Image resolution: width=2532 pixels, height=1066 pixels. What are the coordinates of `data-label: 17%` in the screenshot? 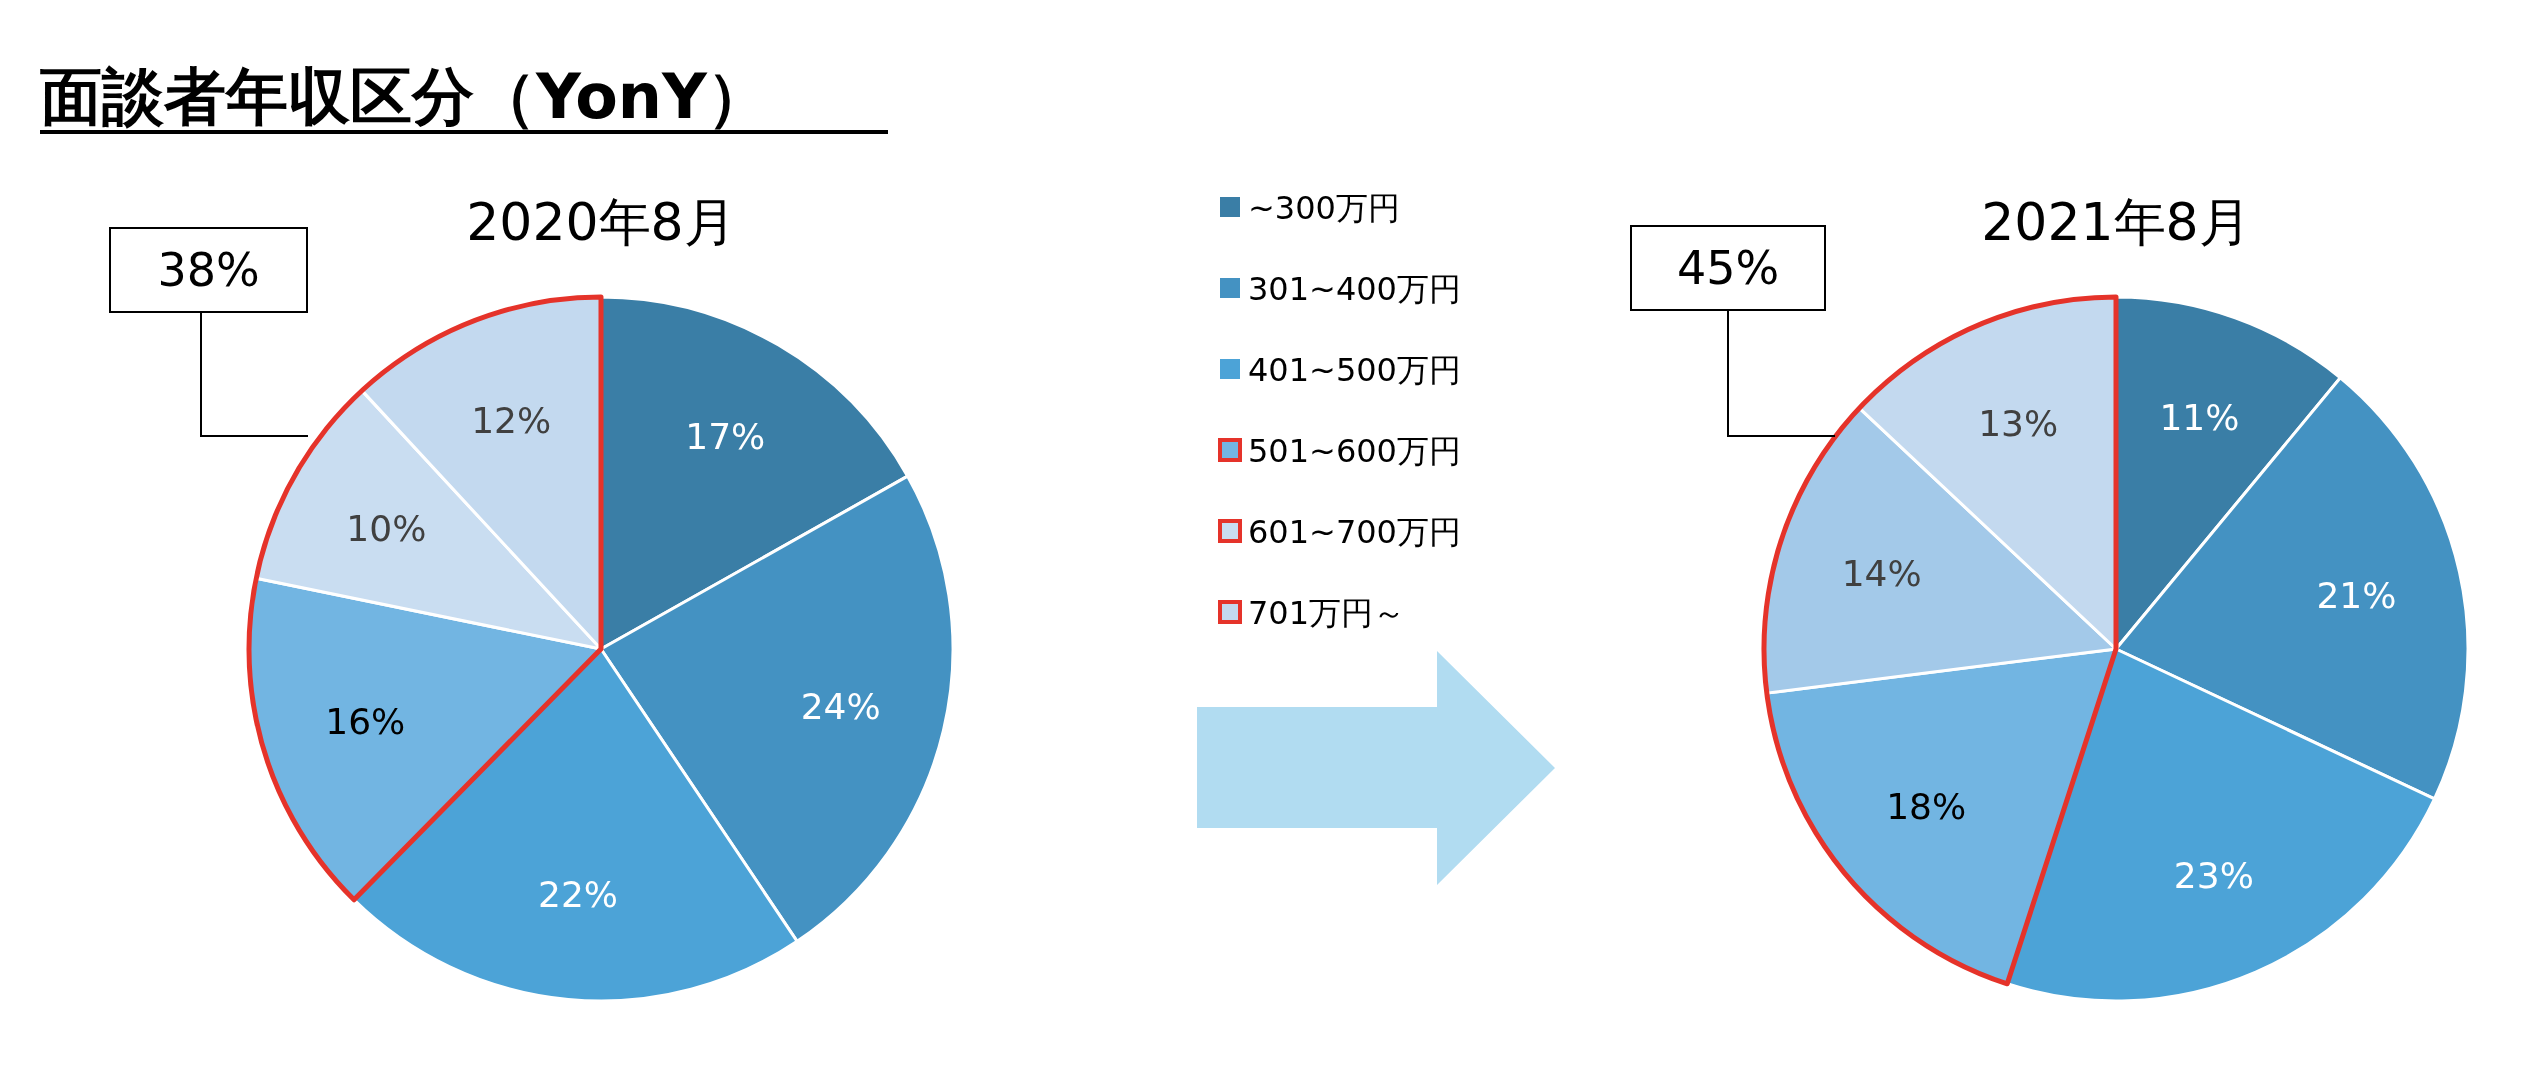 It's located at (725, 437).